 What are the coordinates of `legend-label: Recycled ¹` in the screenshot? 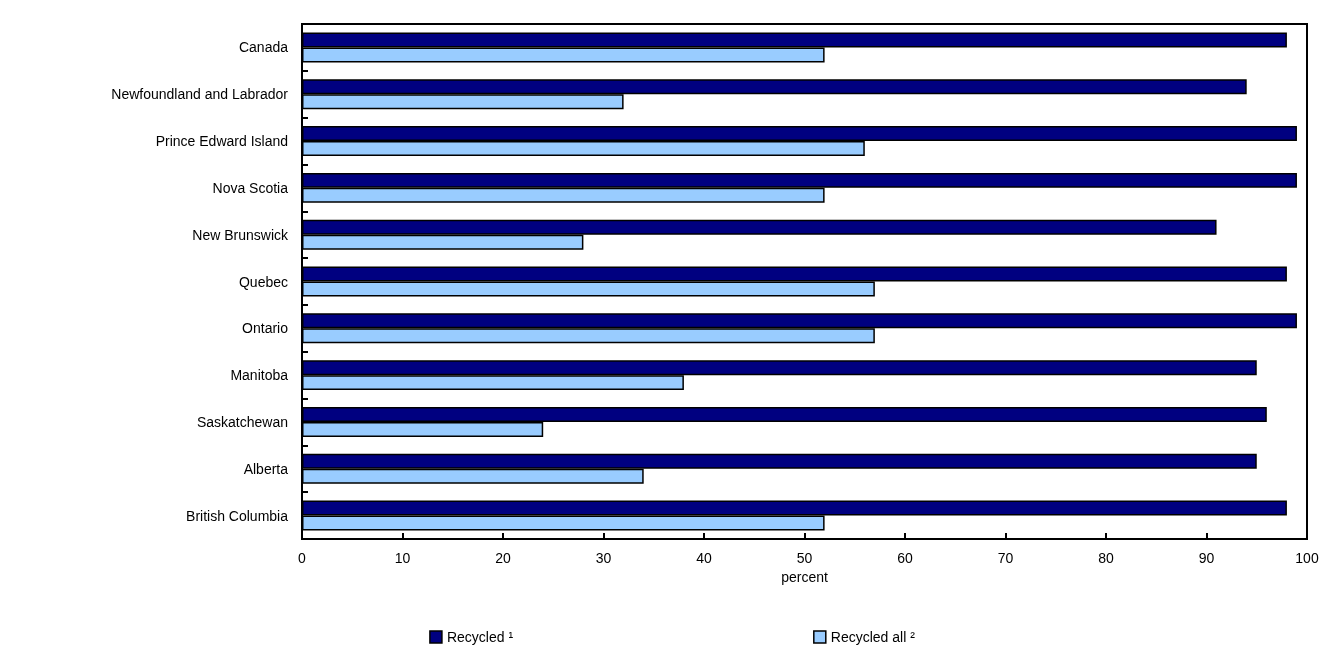 It's located at (480, 637).